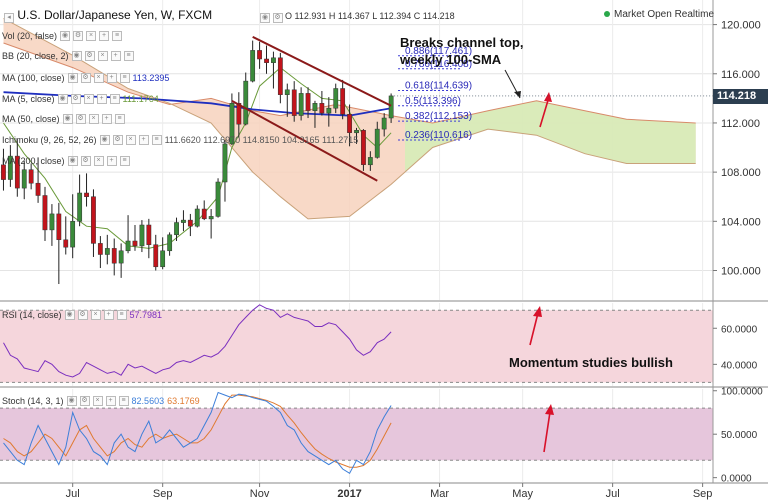 This screenshot has height=503, width=768. I want to click on fib-level-label: 0.5(113.396), so click(433, 101).